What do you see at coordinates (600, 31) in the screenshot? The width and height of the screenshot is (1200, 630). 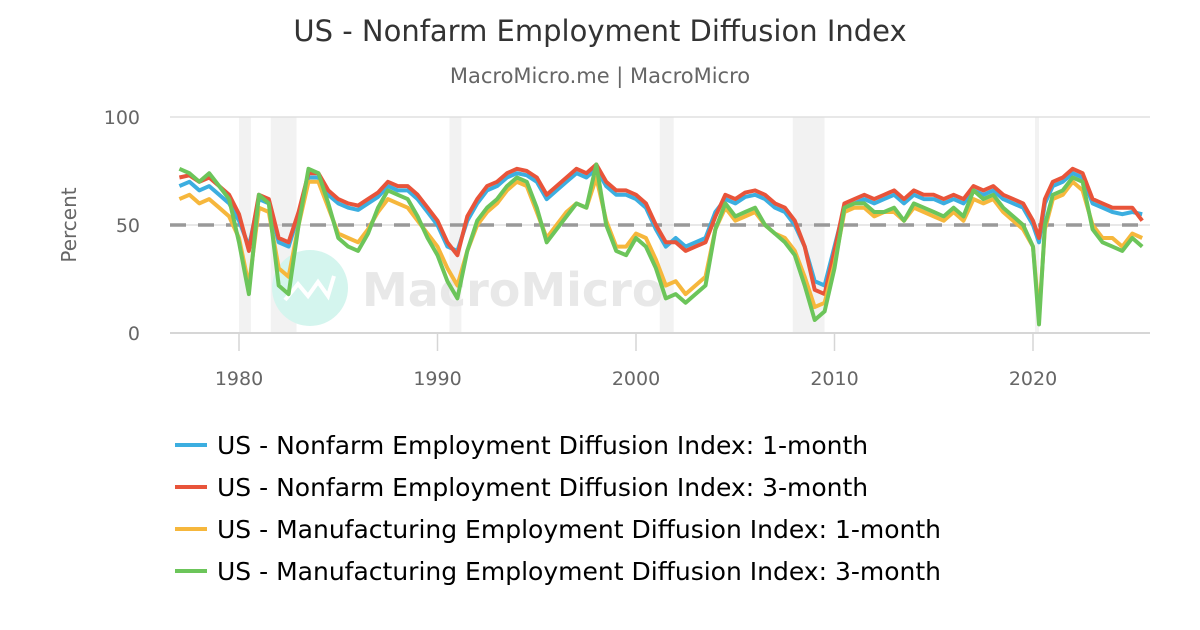 I see `chart-title: US - Nonfarm Employment Diffusion Index` at bounding box center [600, 31].